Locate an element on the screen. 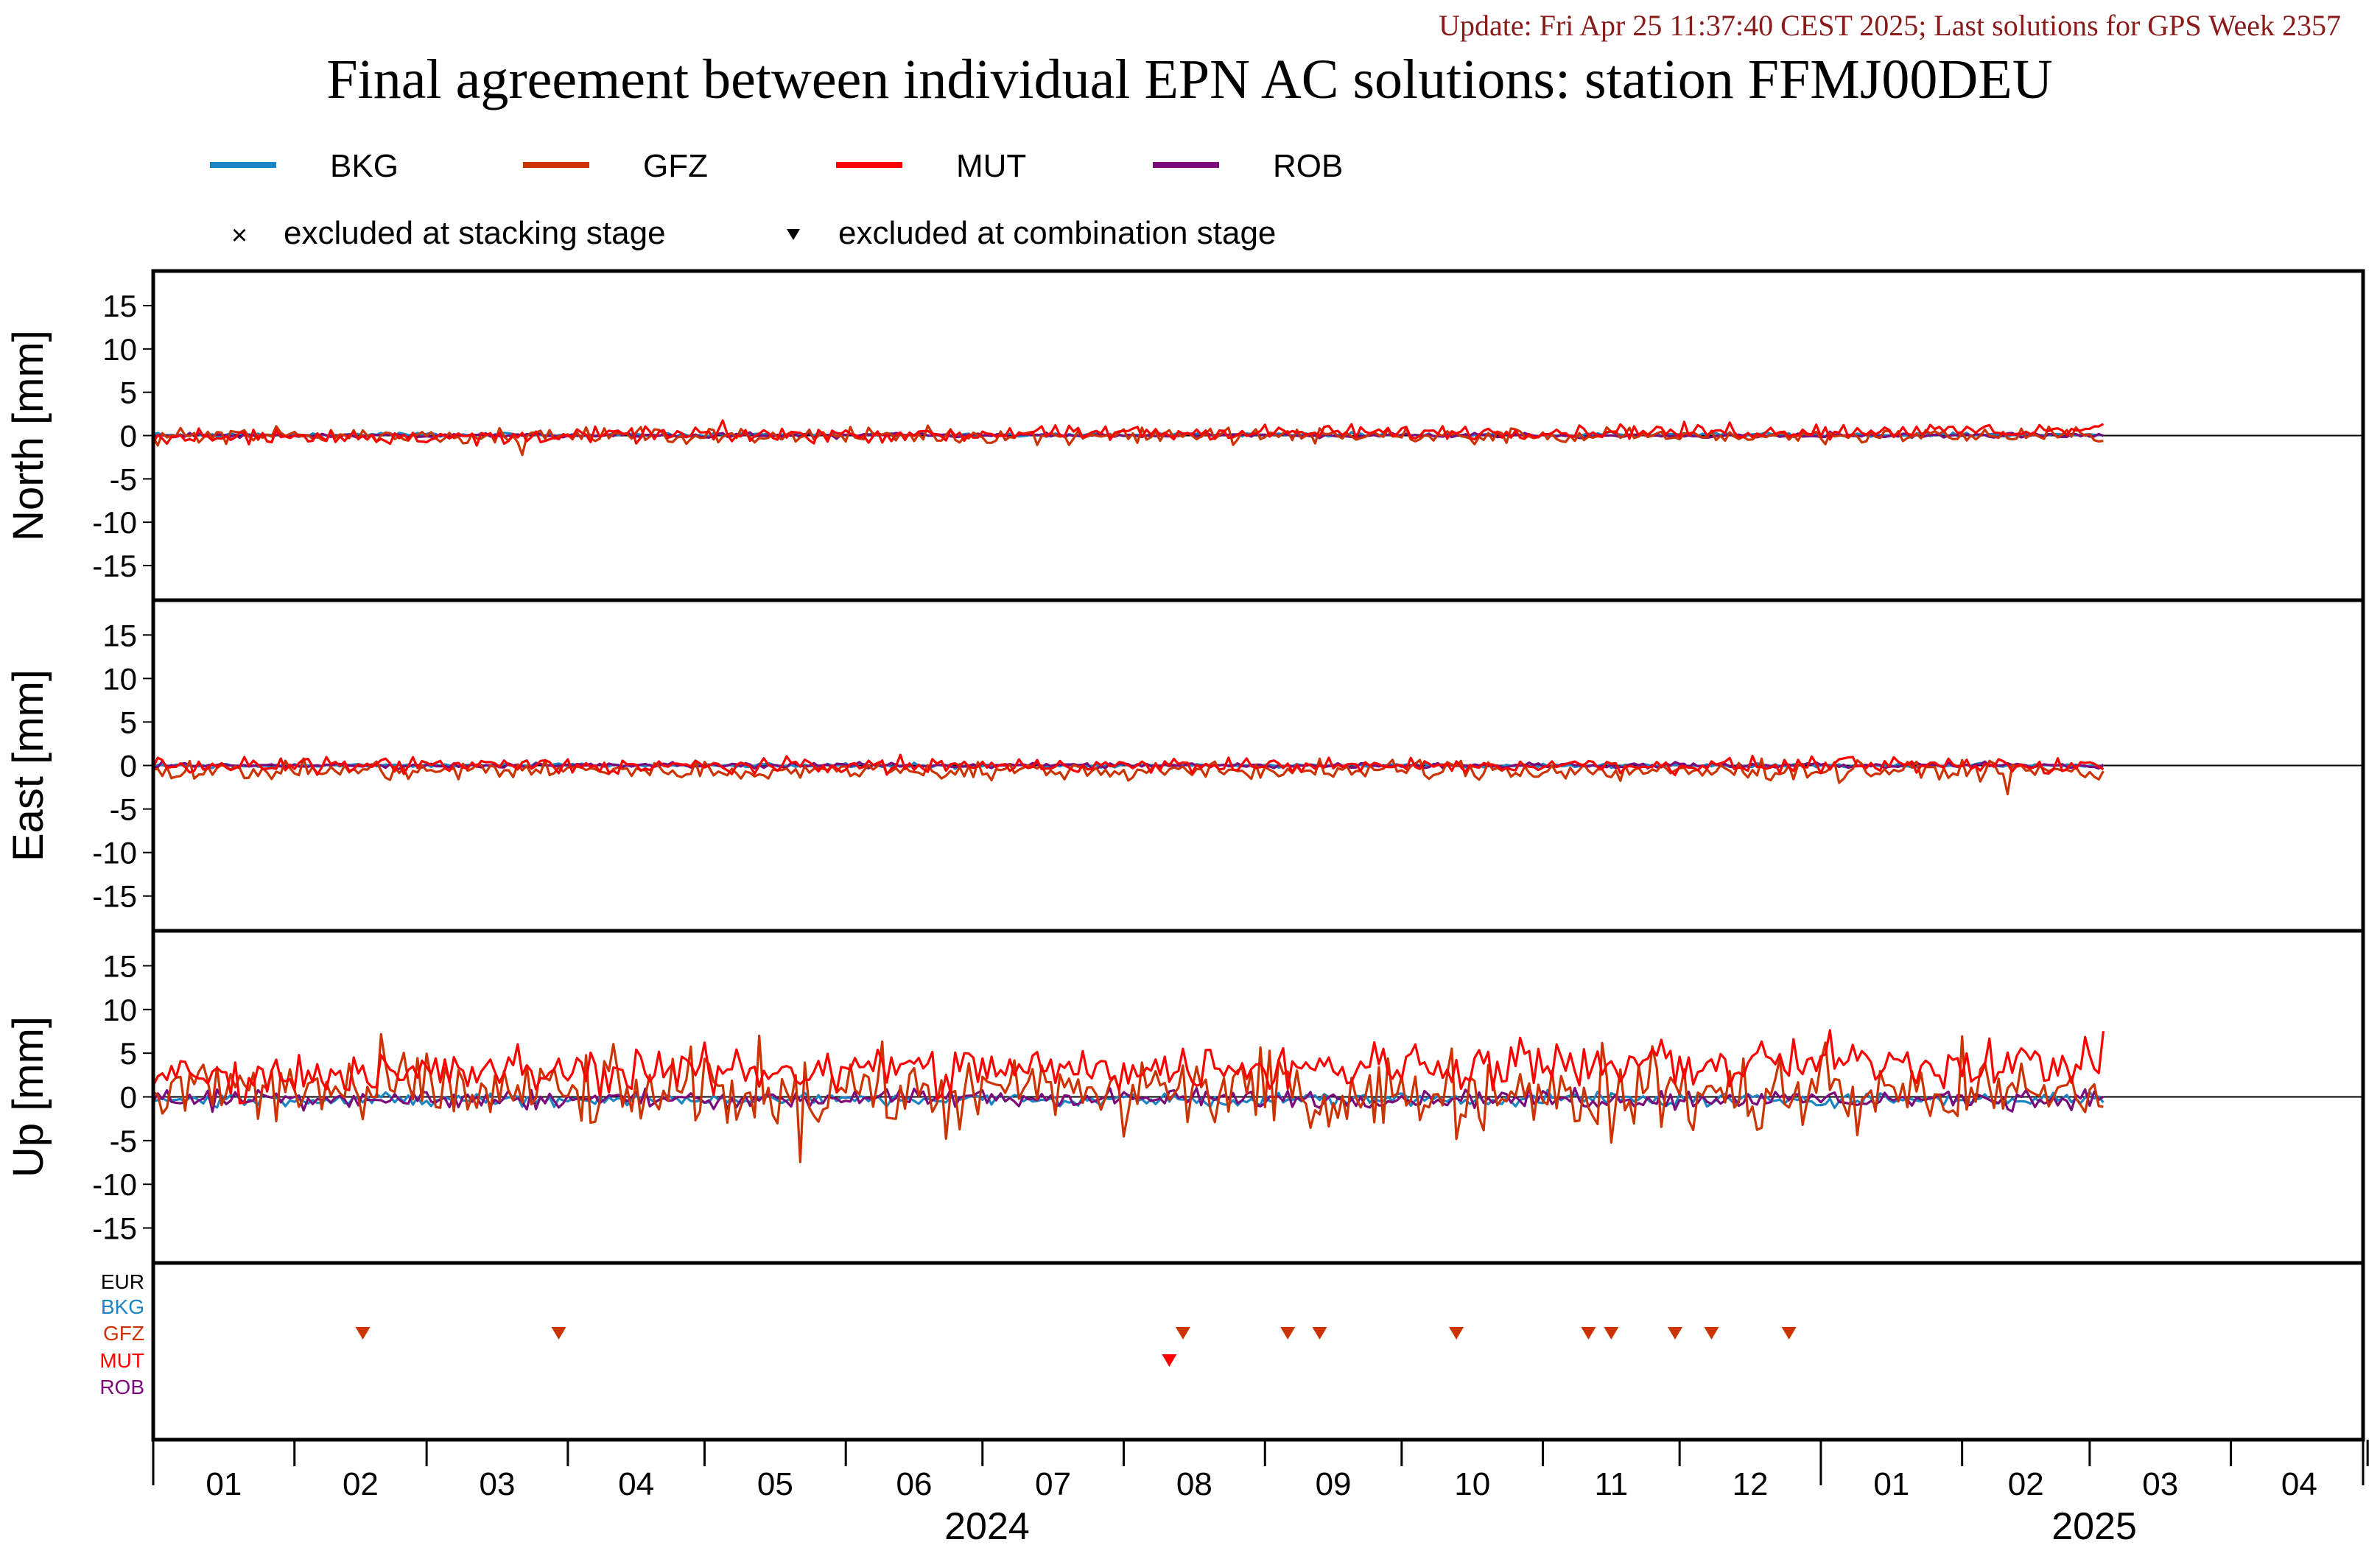 The height and width of the screenshot is (1545, 2380). series-line-gfz is located at coordinates (1128, 1098).